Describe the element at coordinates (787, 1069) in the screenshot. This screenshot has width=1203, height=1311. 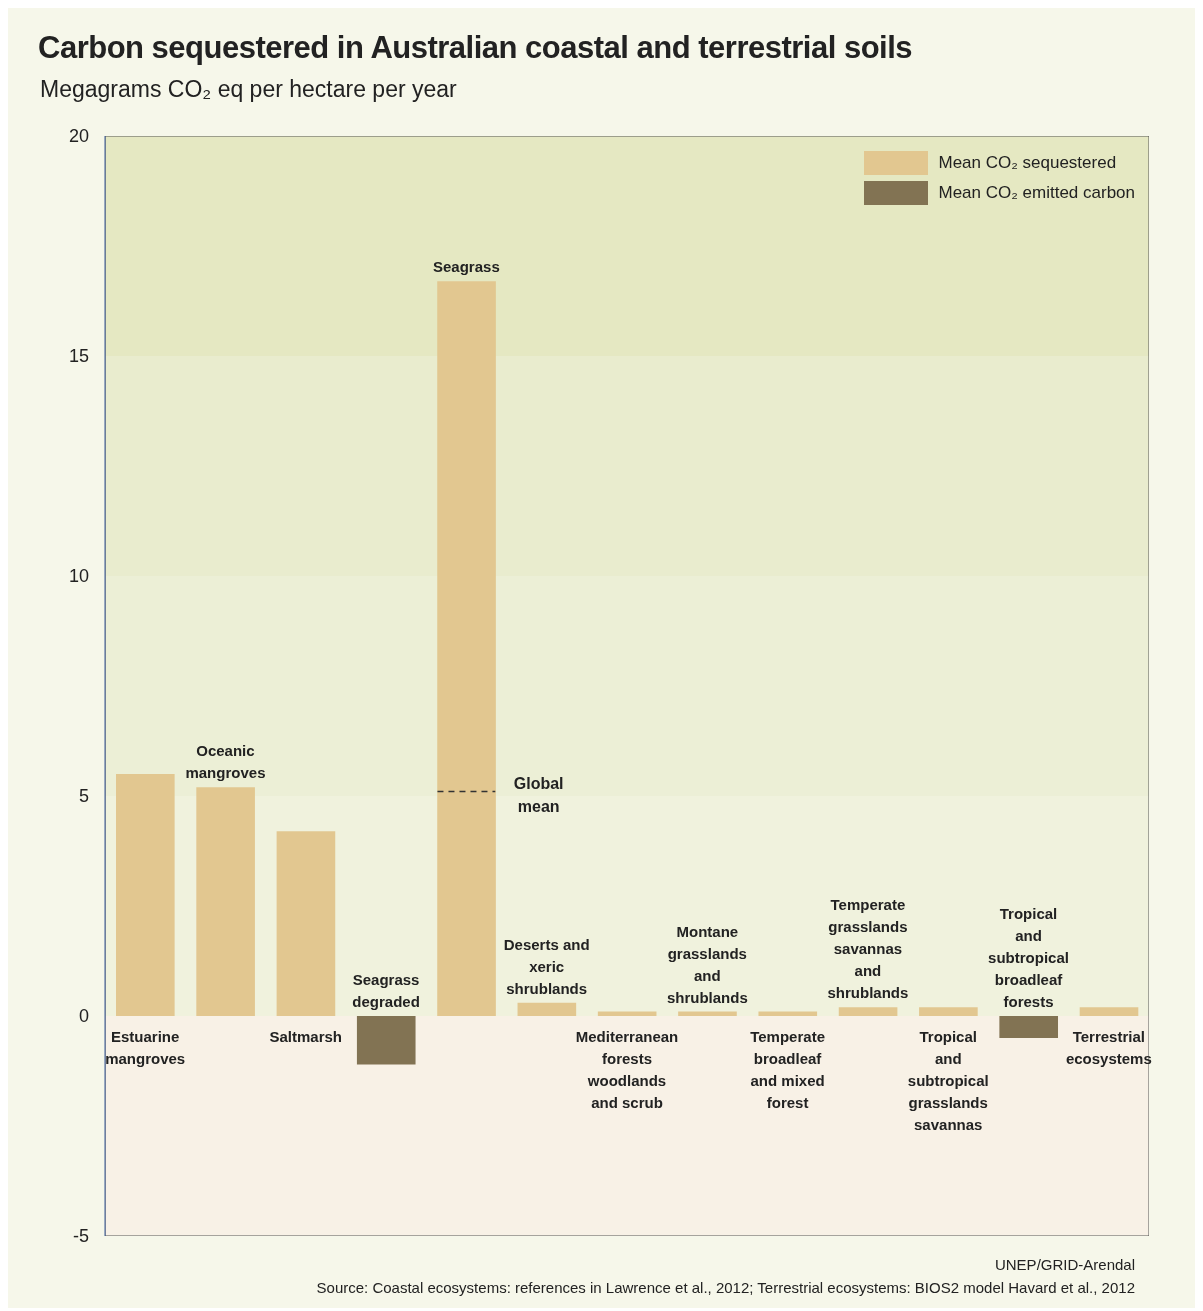
I see `x-tick-label: Temperate broadleaf and mixed forest` at that location.